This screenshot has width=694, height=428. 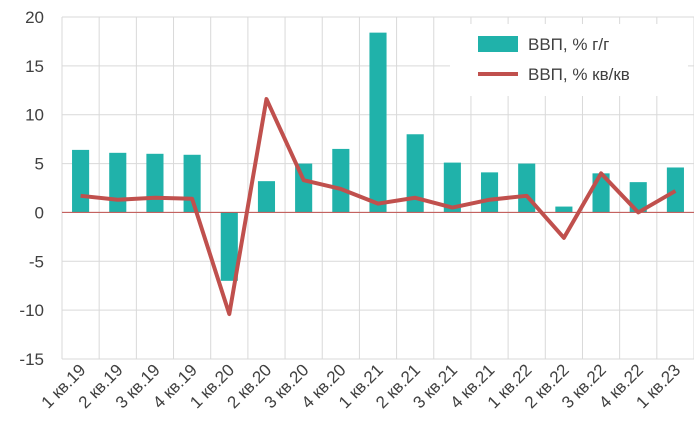 I want to click on legend-label: ВВП, % кв/кв, so click(x=579, y=74).